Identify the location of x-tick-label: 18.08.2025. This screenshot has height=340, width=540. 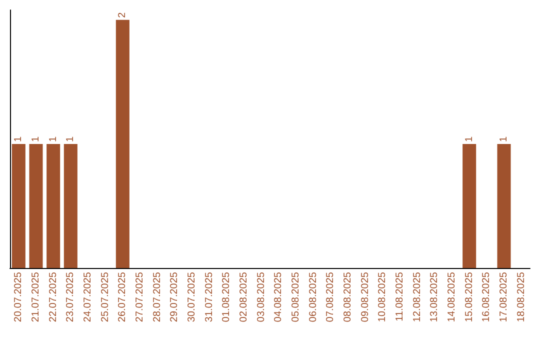
(521, 297).